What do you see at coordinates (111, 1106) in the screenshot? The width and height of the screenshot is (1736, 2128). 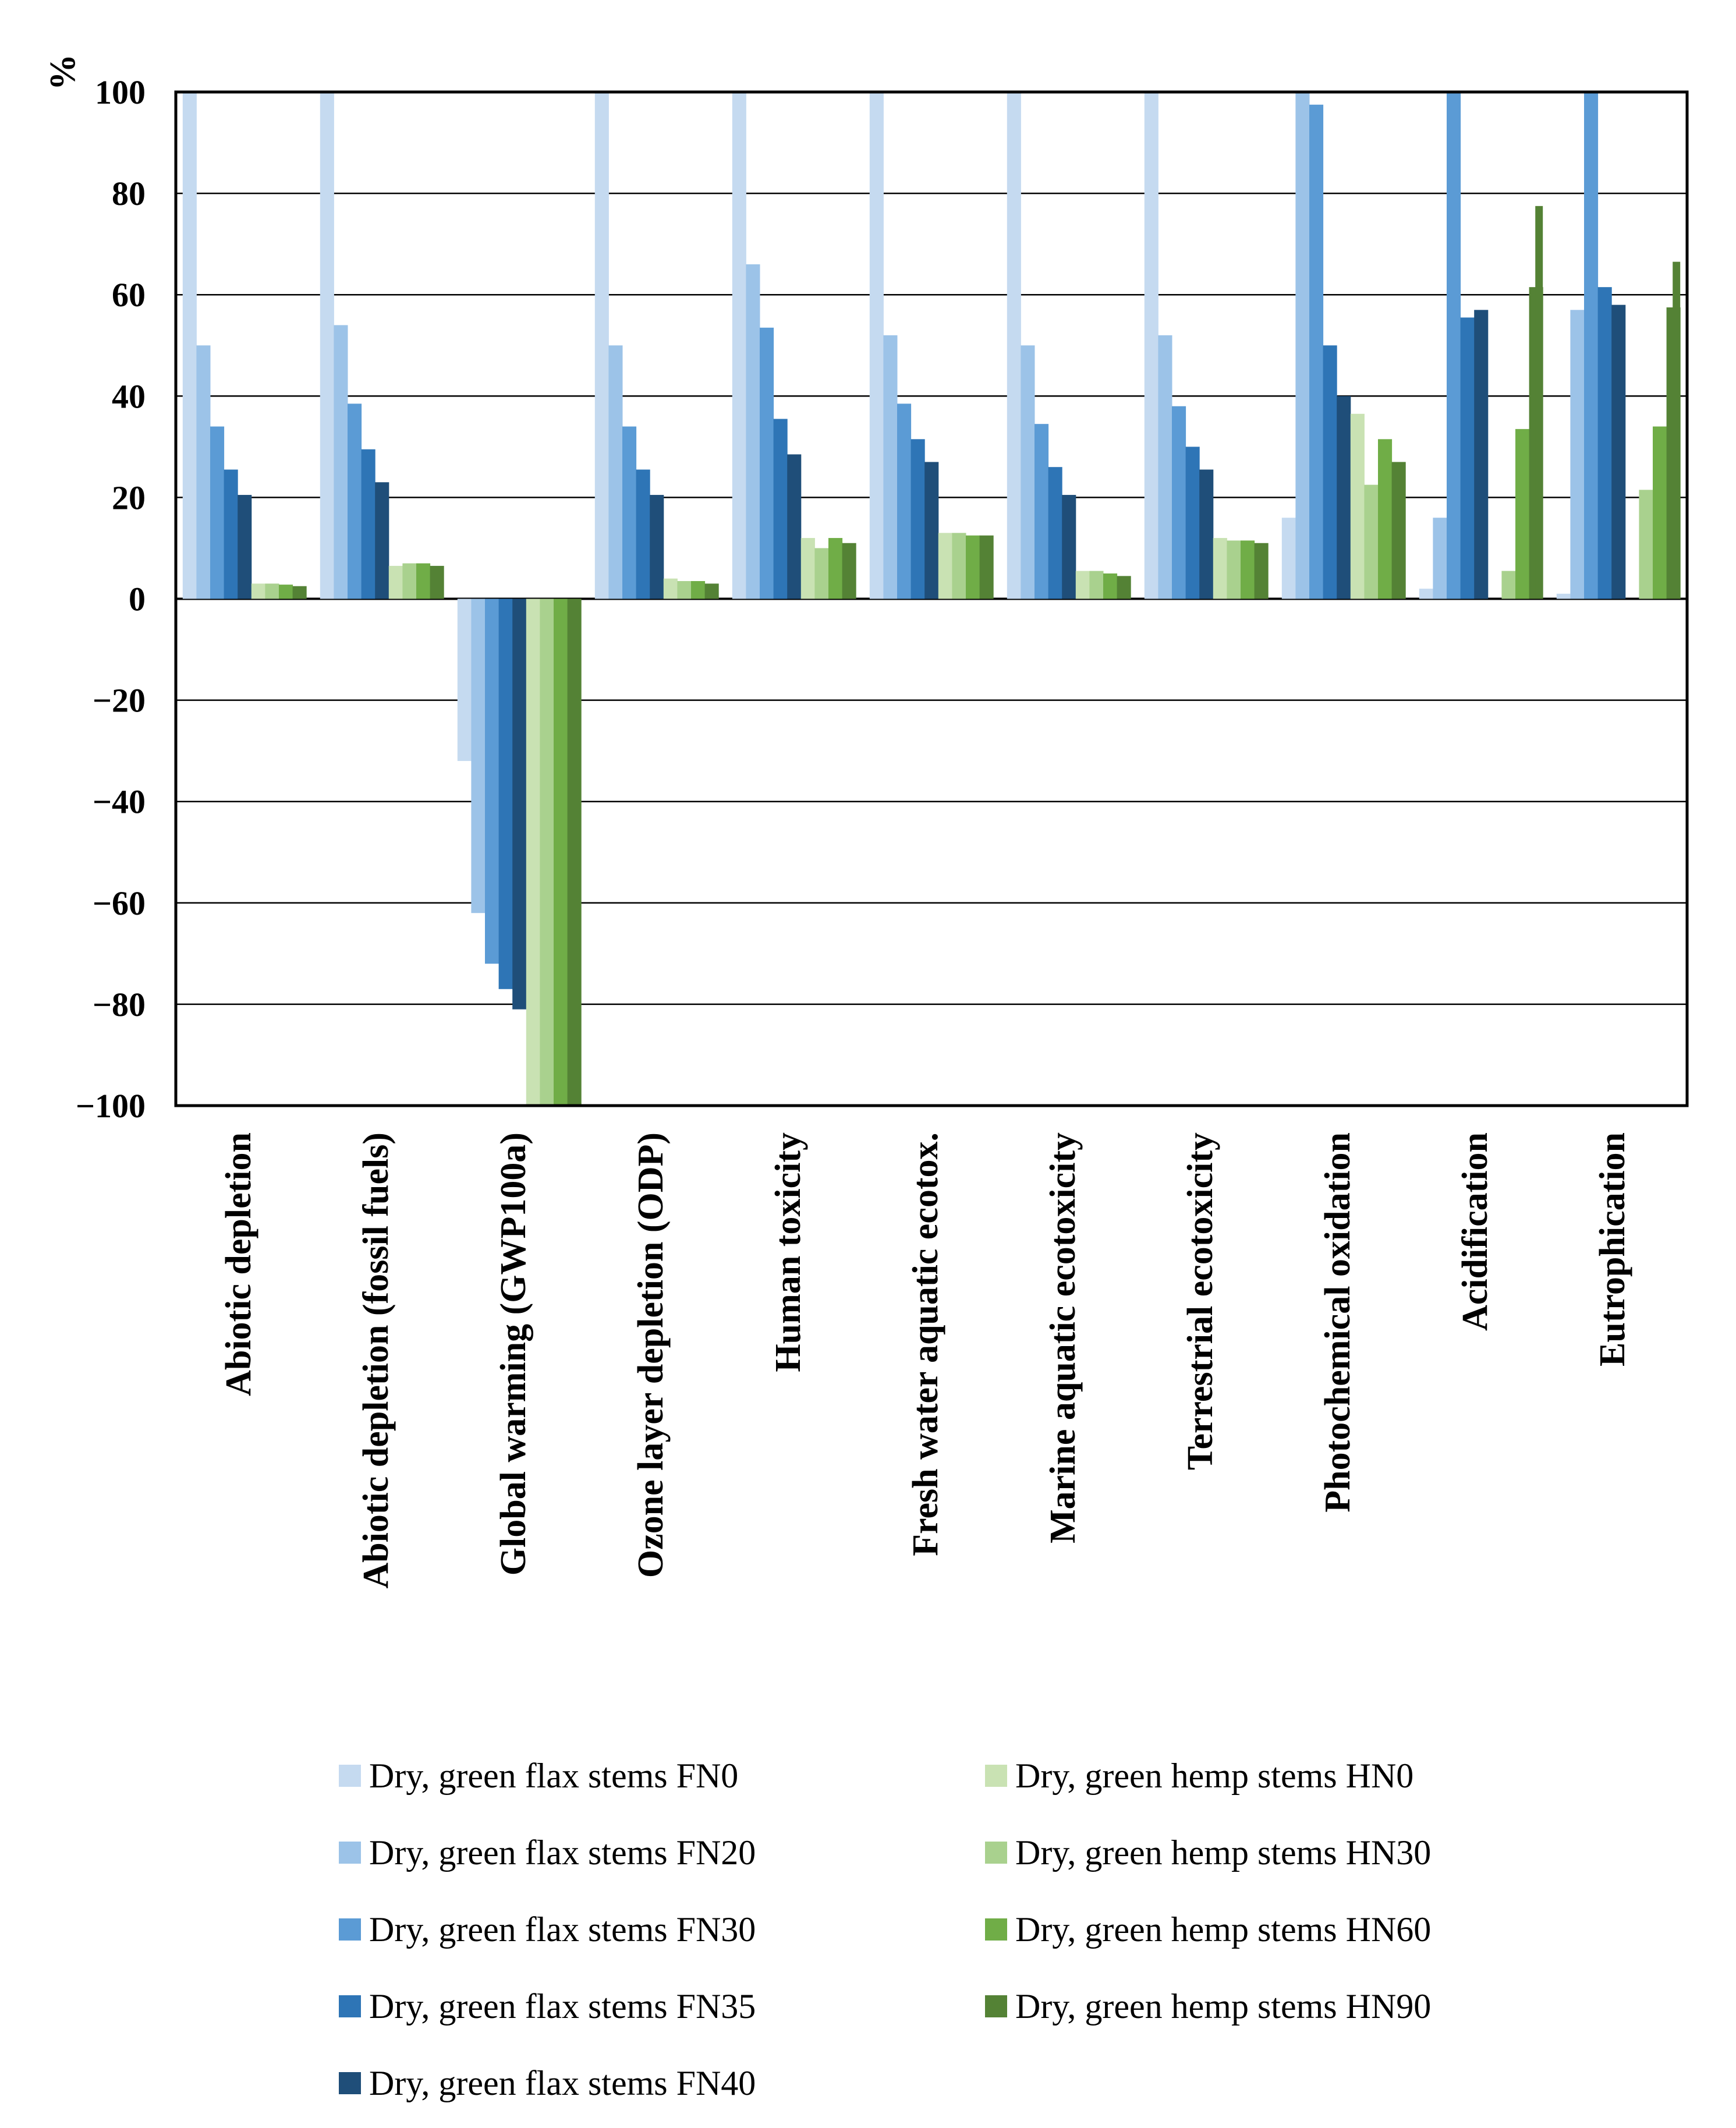 I see `y-tick-label: −100` at bounding box center [111, 1106].